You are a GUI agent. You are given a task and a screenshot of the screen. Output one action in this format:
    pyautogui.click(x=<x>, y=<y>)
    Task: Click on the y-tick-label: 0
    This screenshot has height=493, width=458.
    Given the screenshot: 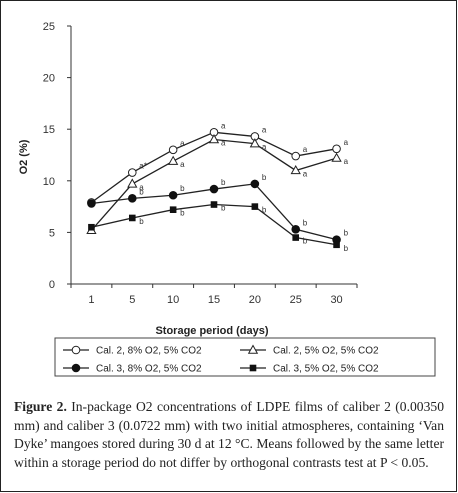 What is the action you would take?
    pyautogui.click(x=52, y=285)
    